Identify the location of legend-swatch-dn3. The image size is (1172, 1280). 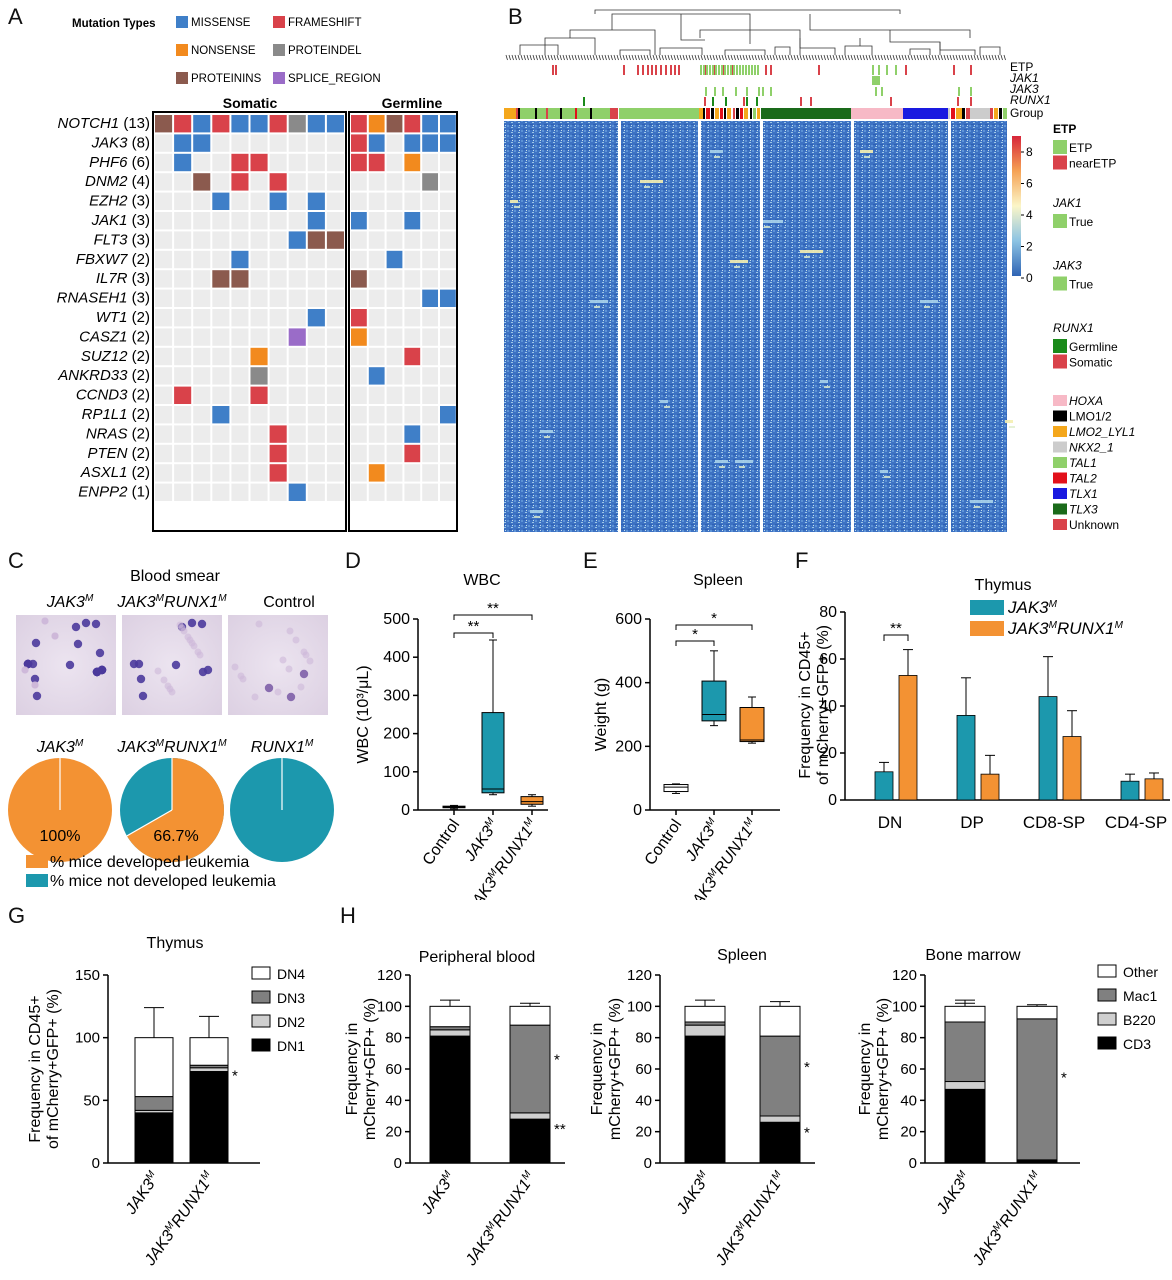
(261, 997).